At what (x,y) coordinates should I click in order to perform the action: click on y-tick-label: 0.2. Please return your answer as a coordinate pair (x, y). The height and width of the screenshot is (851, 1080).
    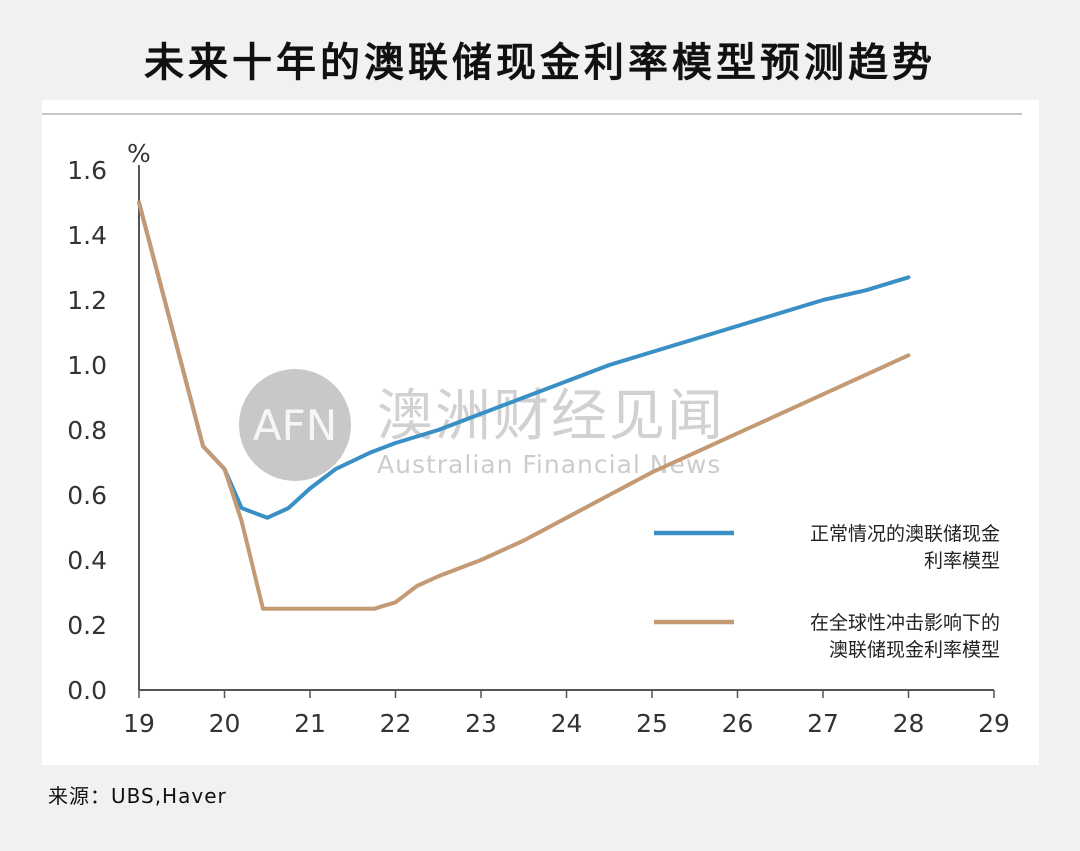
    Looking at the image, I should click on (87, 625).